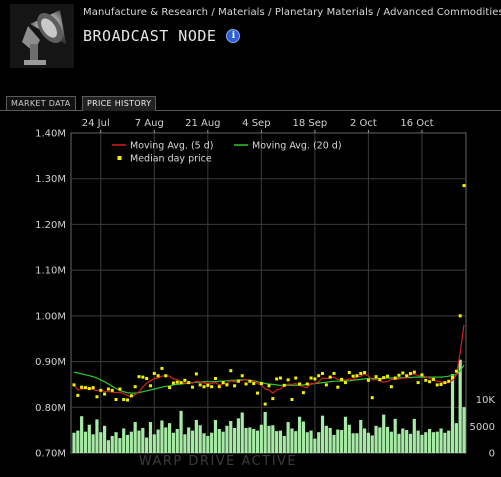 The image size is (501, 477). Describe the element at coordinates (50, 408) in the screenshot. I see `y-tick-label: 0.80M` at that location.